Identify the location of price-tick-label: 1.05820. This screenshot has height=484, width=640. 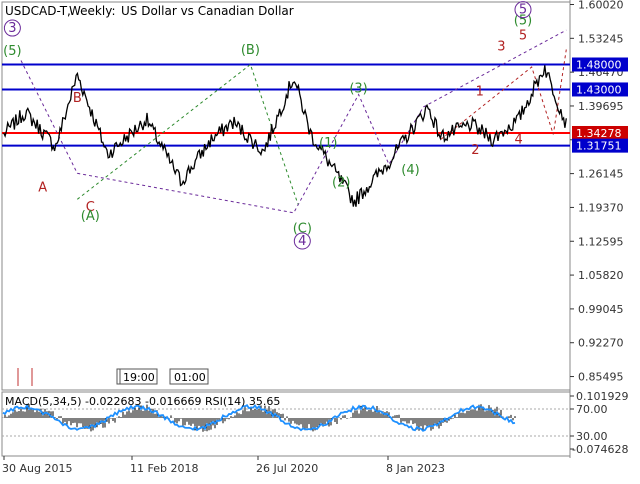
(601, 275).